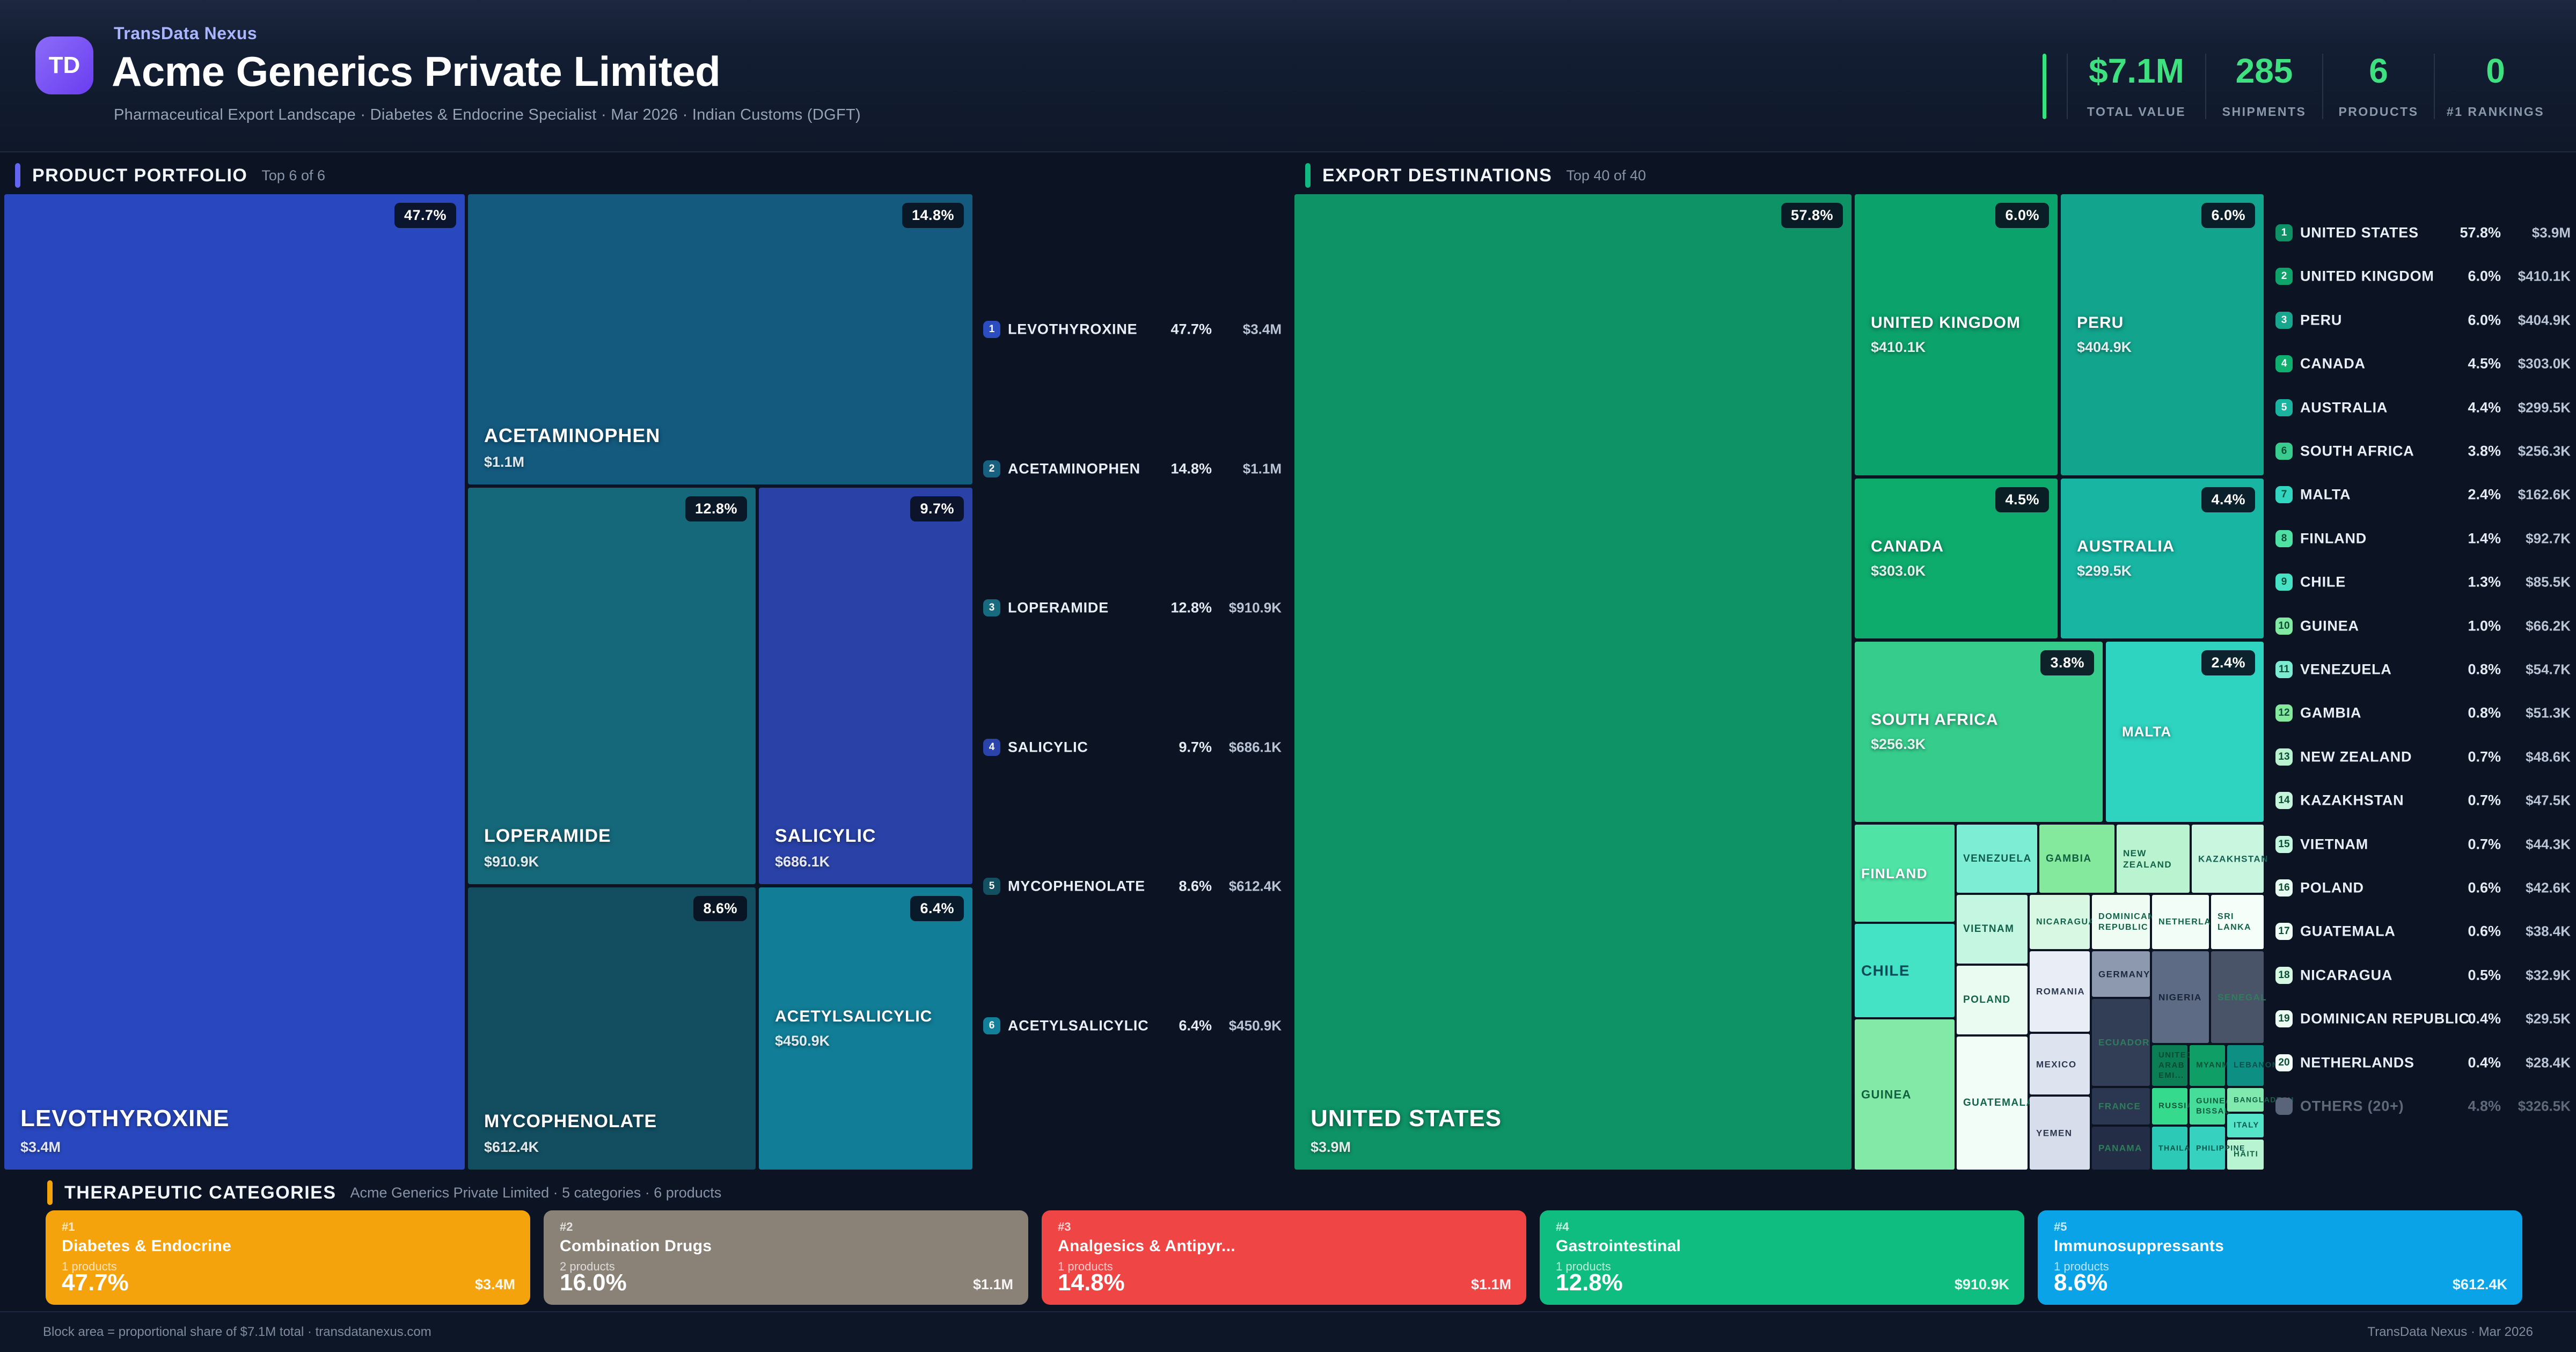  What do you see at coordinates (2423, 320) in the screenshot?
I see `list-row-peru: 3 PERU 6.0% $404.9K` at bounding box center [2423, 320].